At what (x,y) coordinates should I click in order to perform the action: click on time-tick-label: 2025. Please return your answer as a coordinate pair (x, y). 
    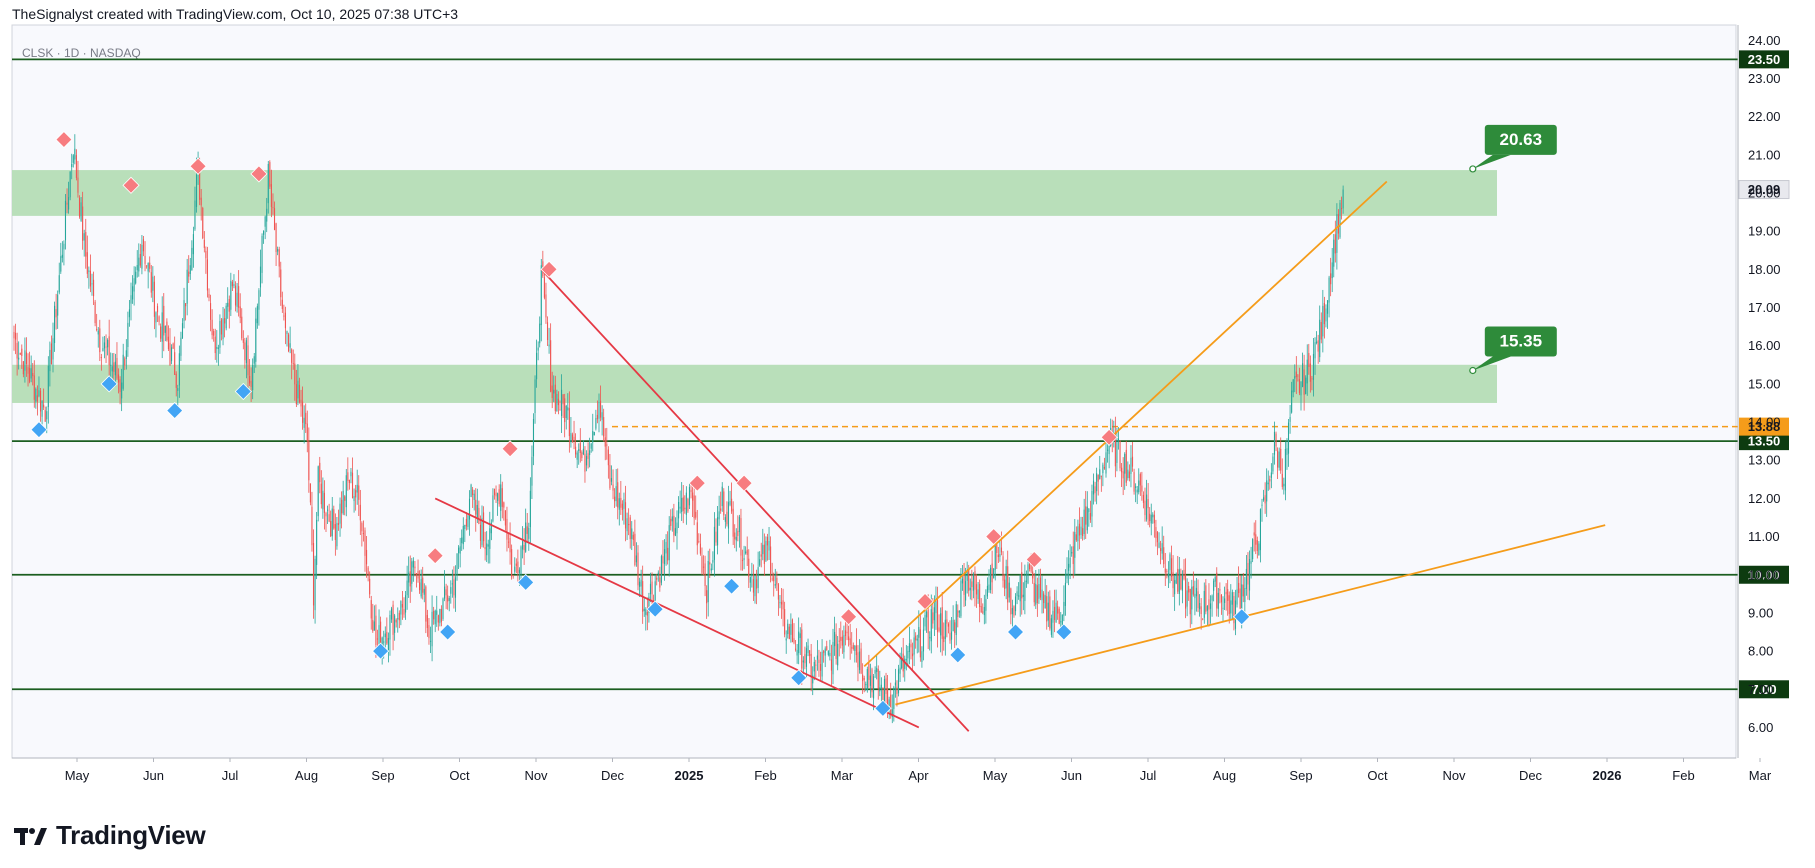
    Looking at the image, I should click on (689, 775).